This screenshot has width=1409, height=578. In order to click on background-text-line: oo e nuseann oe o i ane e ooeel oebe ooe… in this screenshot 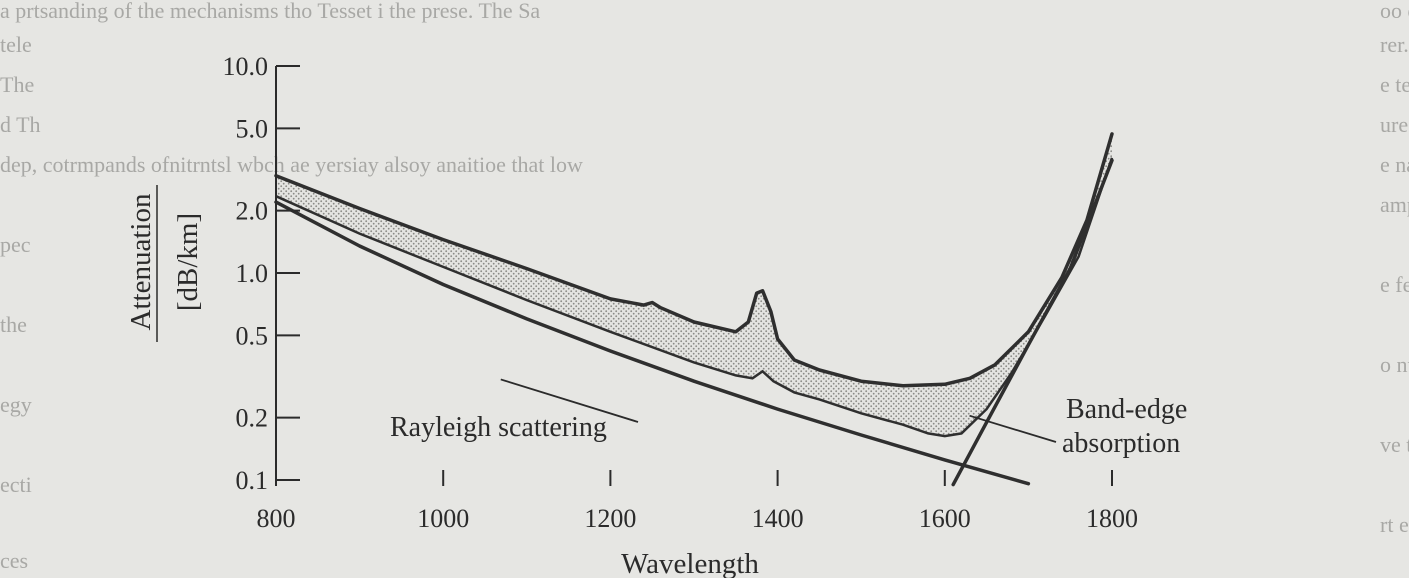, I will do `click(1394, 11)`.